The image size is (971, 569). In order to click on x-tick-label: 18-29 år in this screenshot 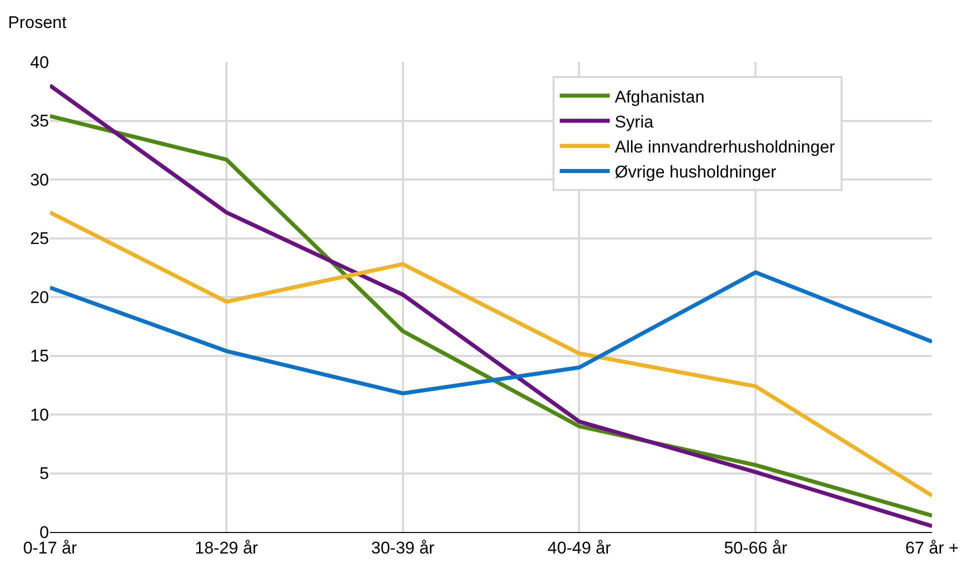, I will do `click(226, 548)`.